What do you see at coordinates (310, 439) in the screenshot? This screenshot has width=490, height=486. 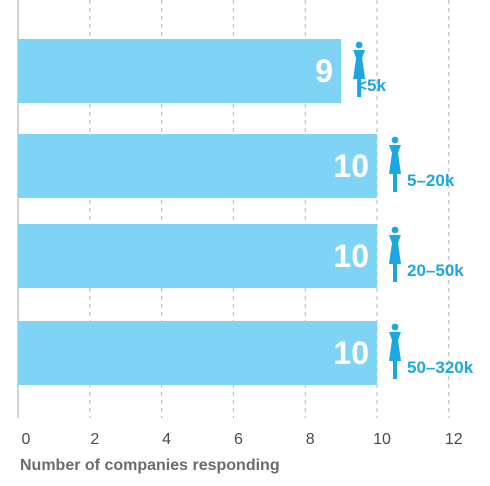 I see `x-tick-label: 8` at bounding box center [310, 439].